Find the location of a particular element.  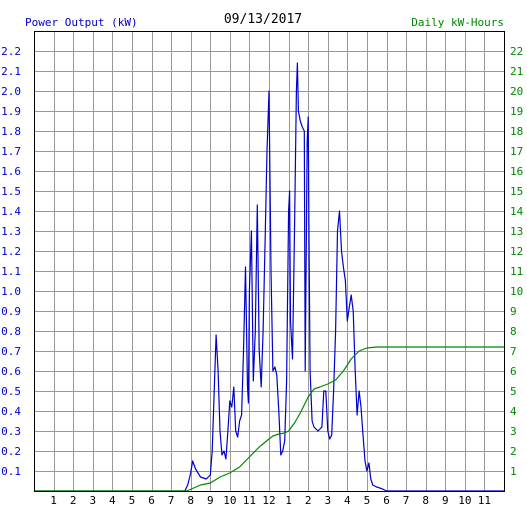

right-tick-label: 3 is located at coordinates (513, 431).